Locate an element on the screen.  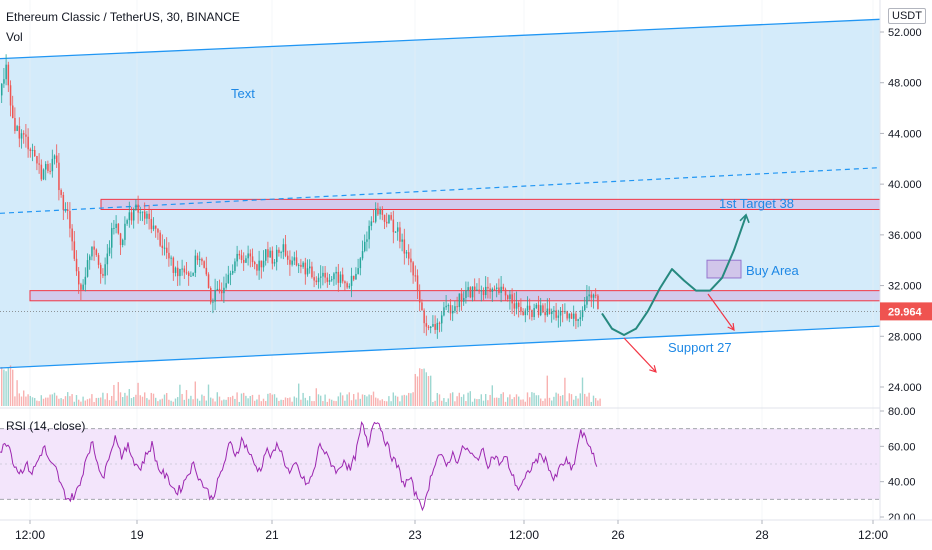
price-tick-label: 52.000 is located at coordinates (905, 33).